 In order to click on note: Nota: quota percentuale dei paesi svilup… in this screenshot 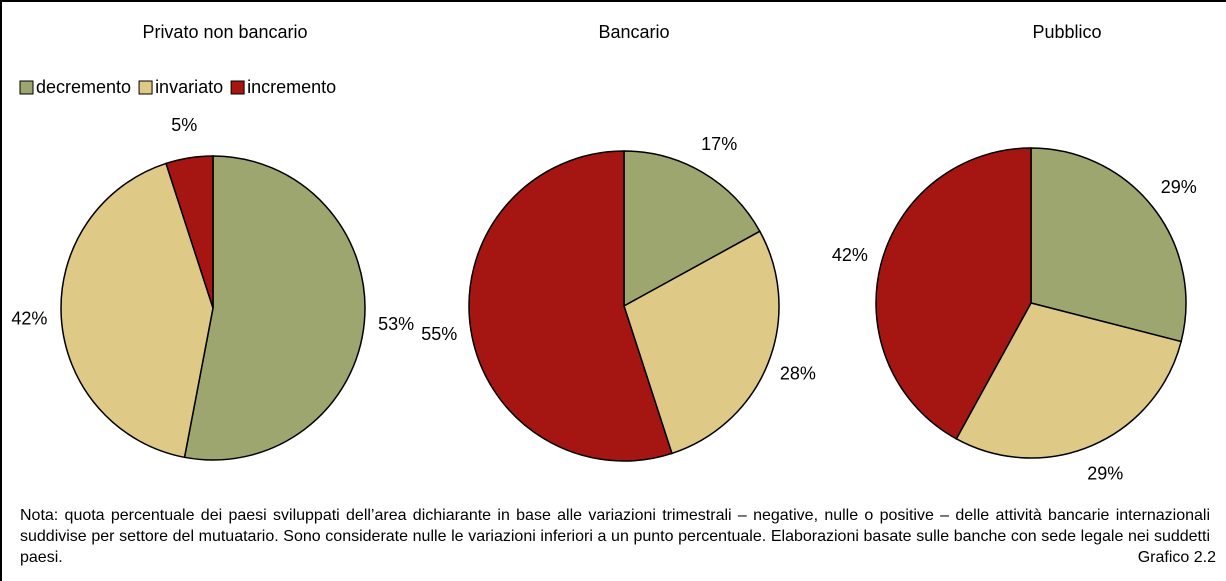, I will do `click(615, 536)`.